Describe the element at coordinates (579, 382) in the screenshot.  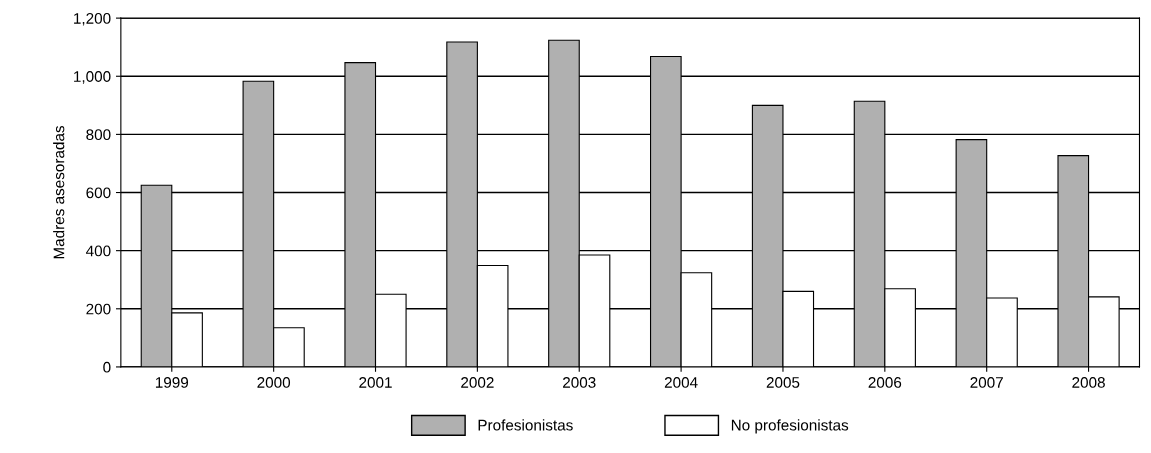
I see `x-tick-label: 2003` at that location.